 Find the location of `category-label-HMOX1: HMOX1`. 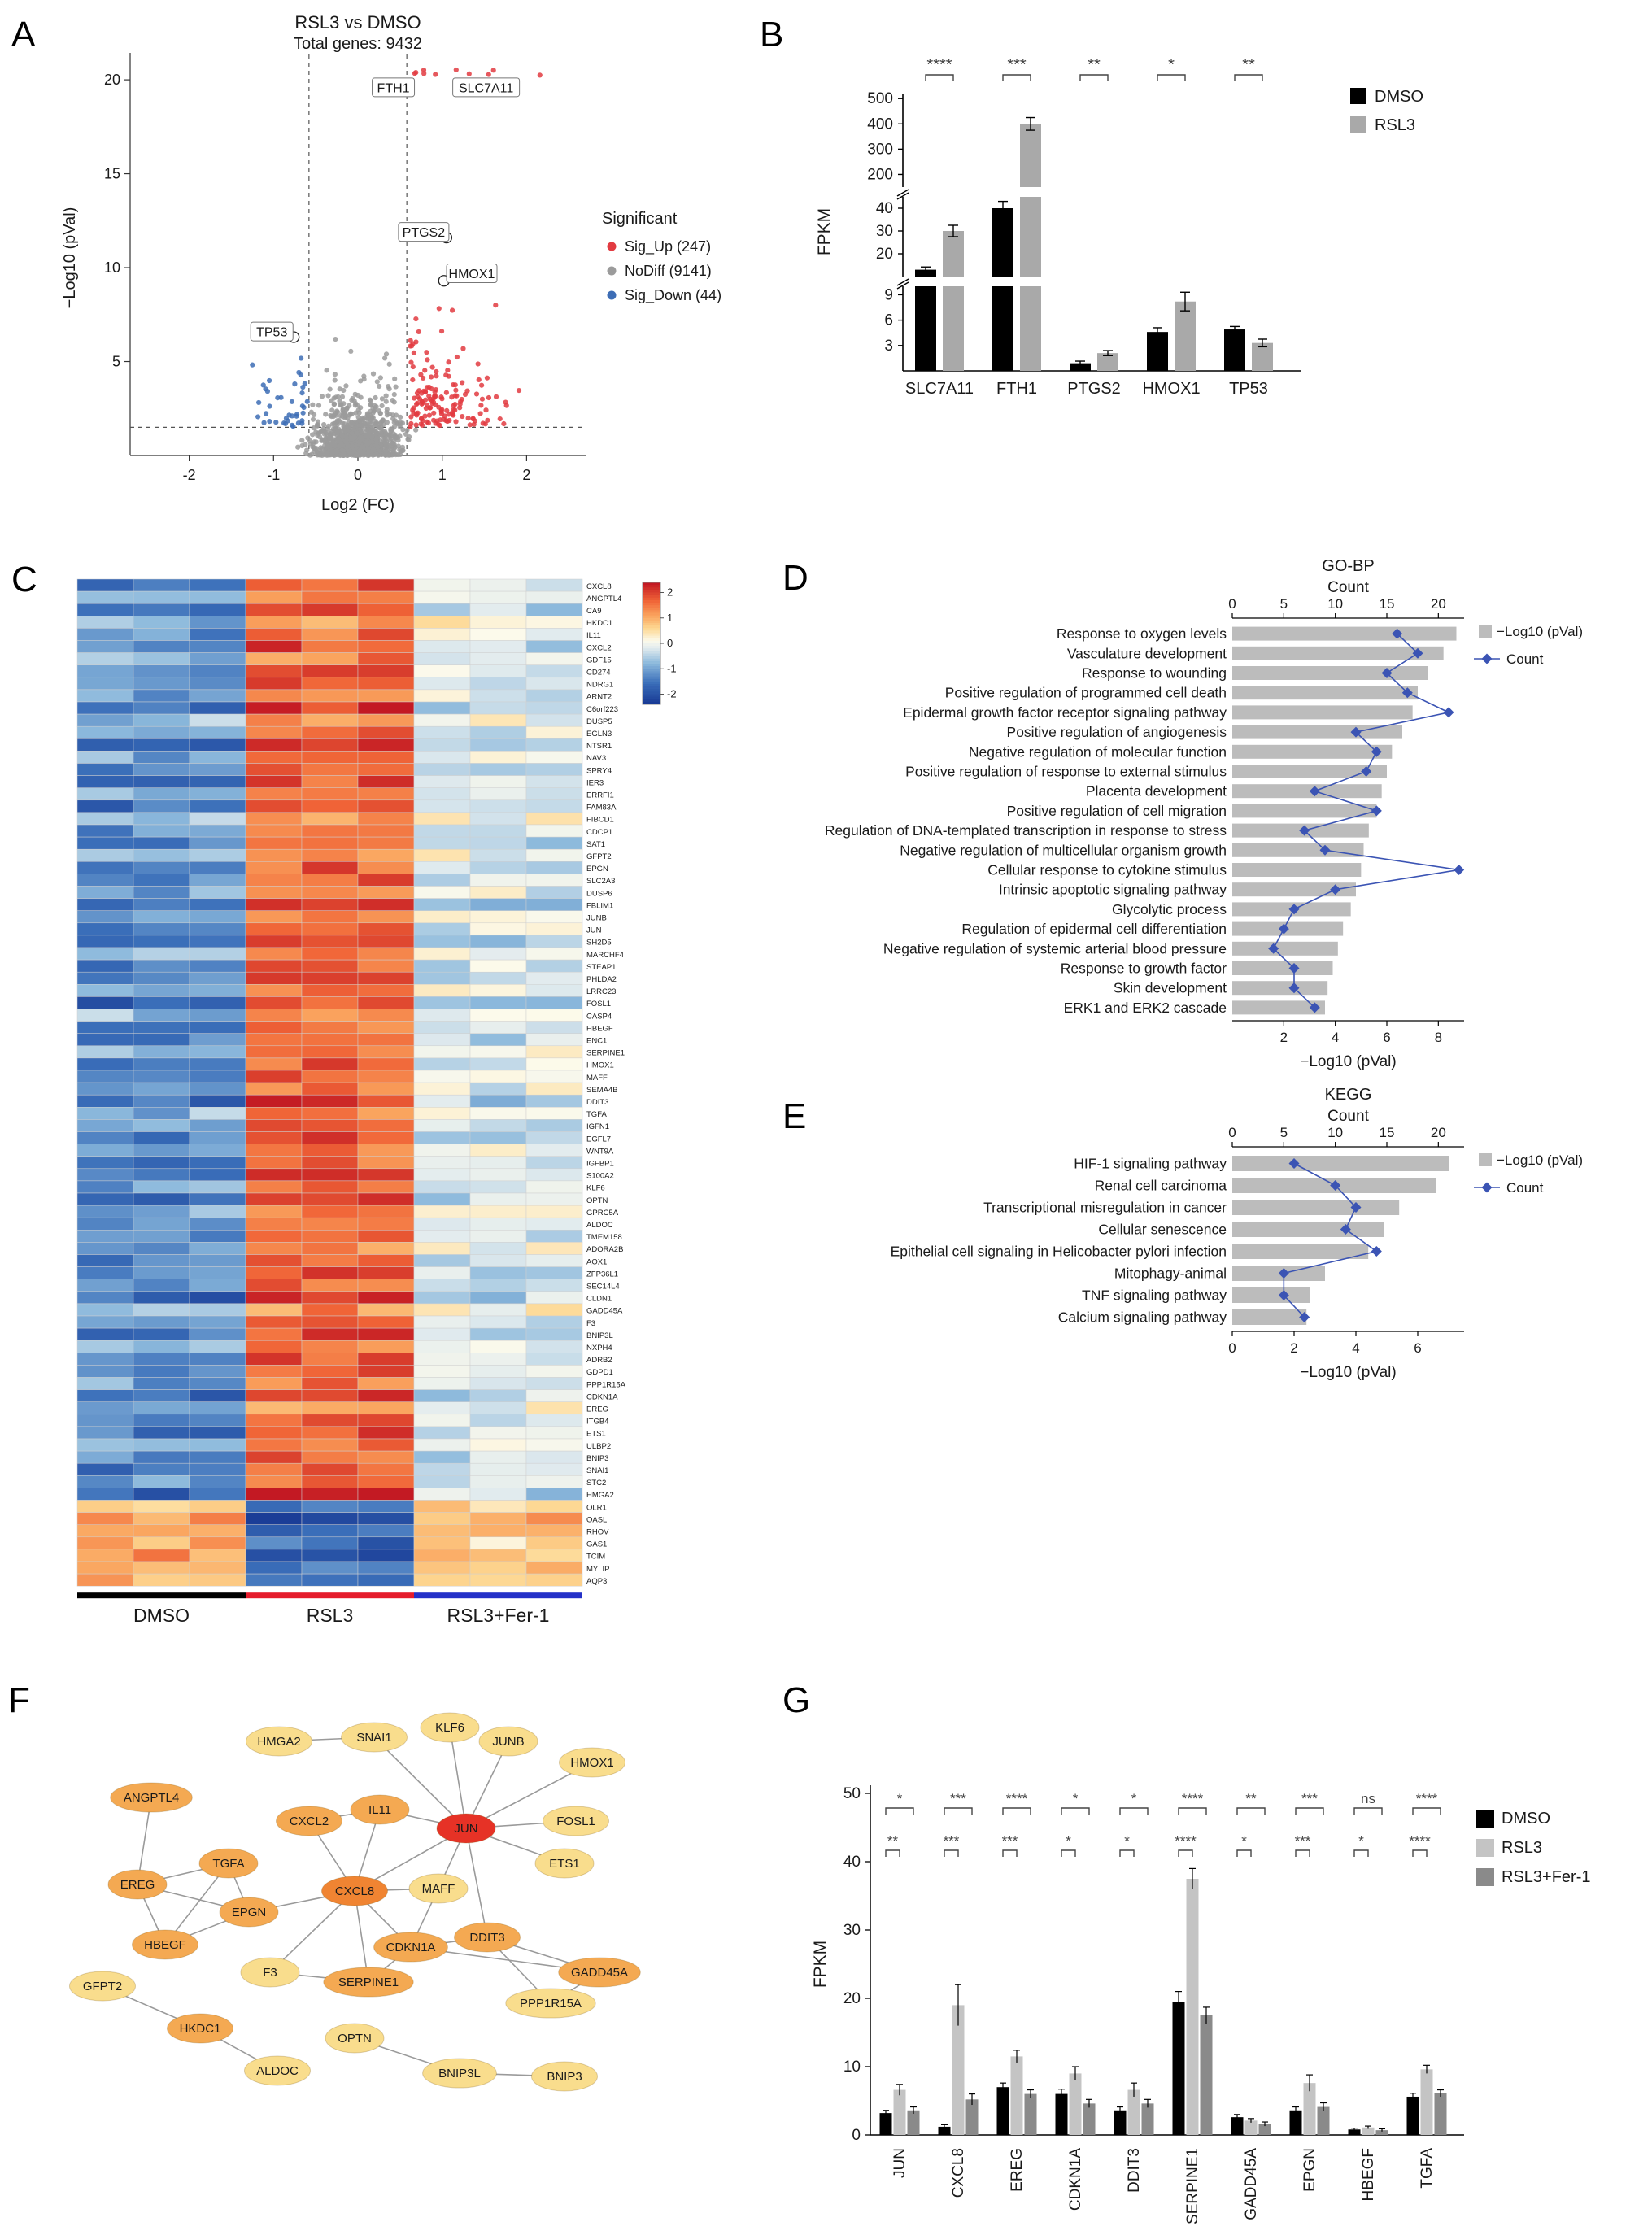

category-label-HMOX1: HMOX1 is located at coordinates (1171, 389).